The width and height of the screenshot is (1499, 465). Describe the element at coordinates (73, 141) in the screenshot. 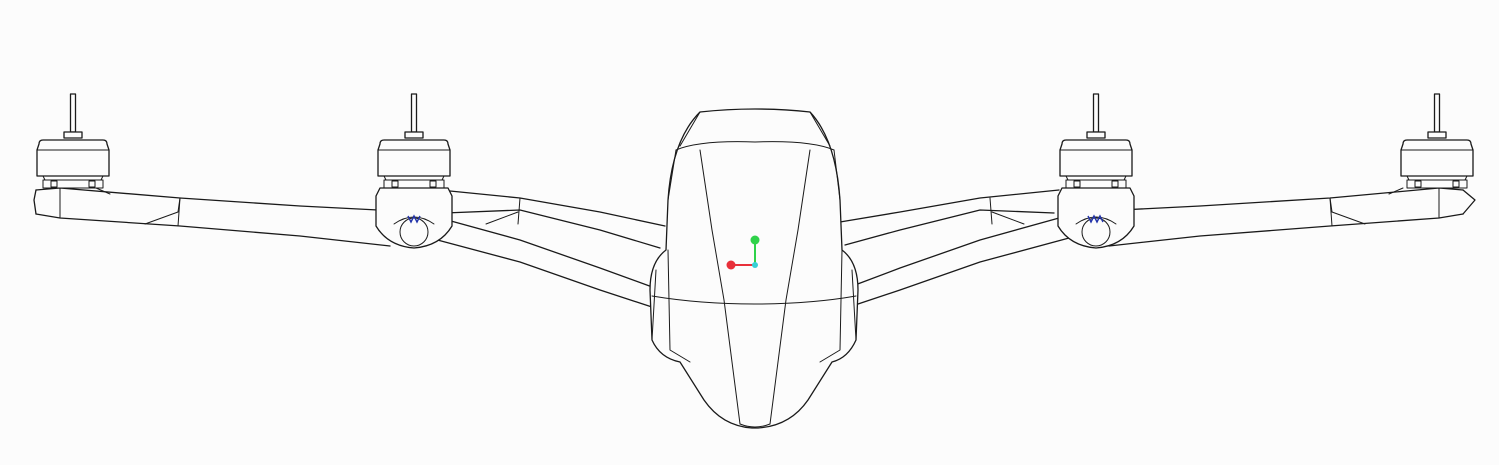

I see `motor-outer-left` at that location.